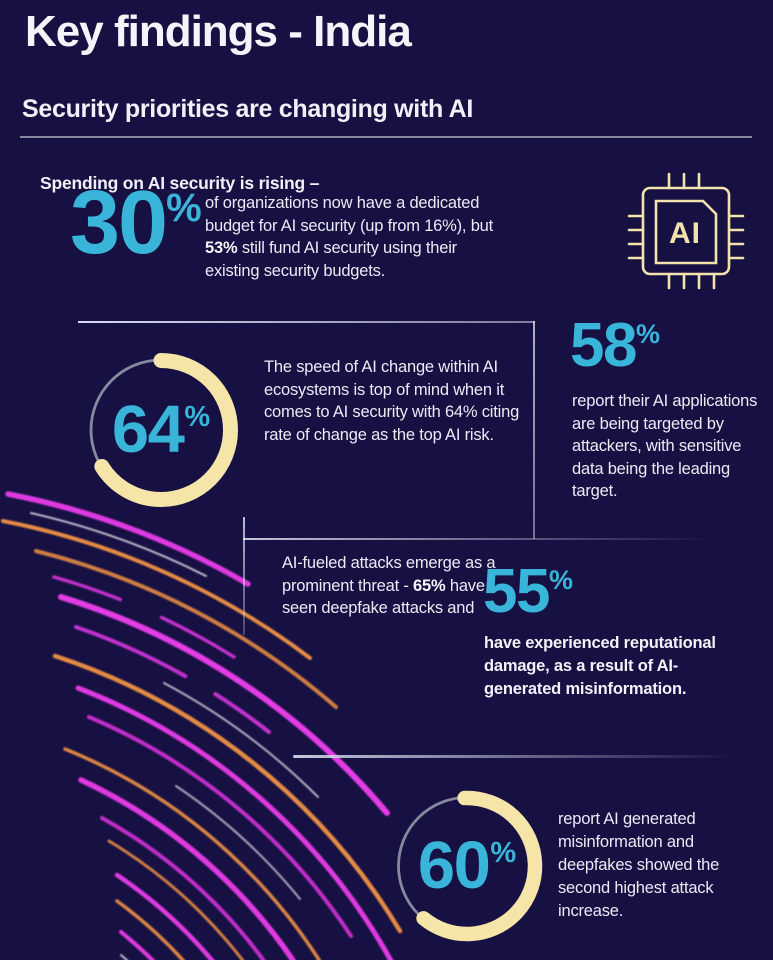 The height and width of the screenshot is (960, 773). I want to click on stat-64-percent: 64%, so click(161, 430).